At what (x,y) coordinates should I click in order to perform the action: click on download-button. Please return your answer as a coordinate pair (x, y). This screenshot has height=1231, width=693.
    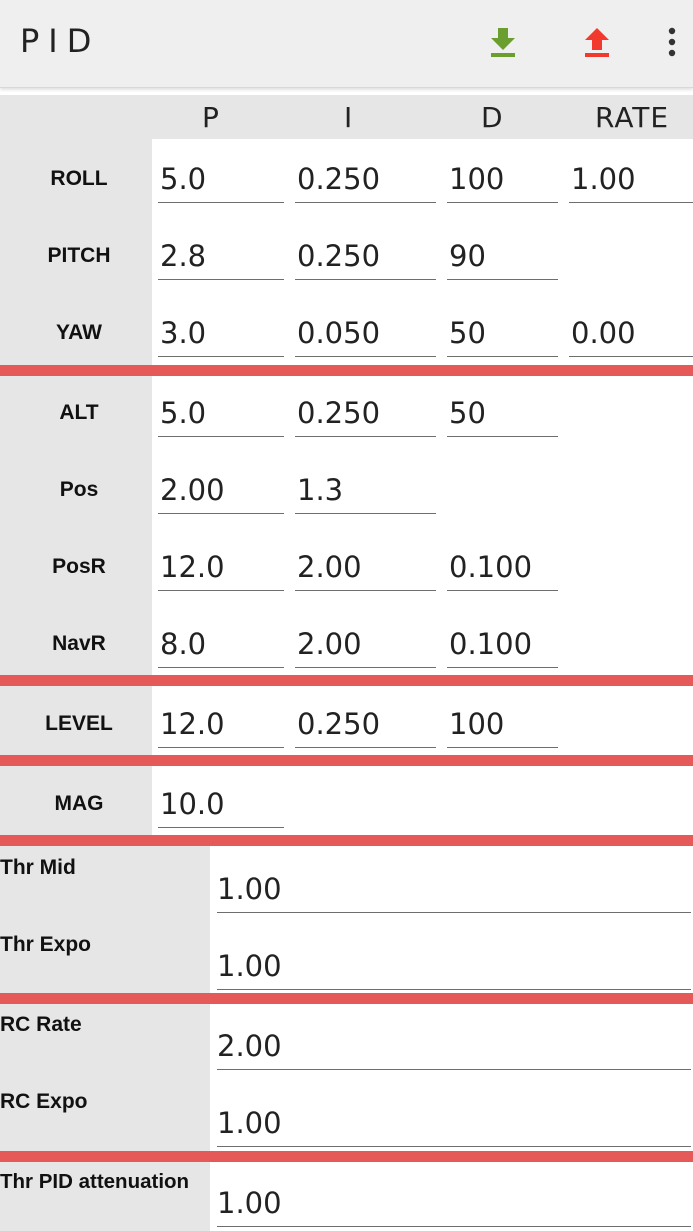
    Looking at the image, I should click on (503, 42).